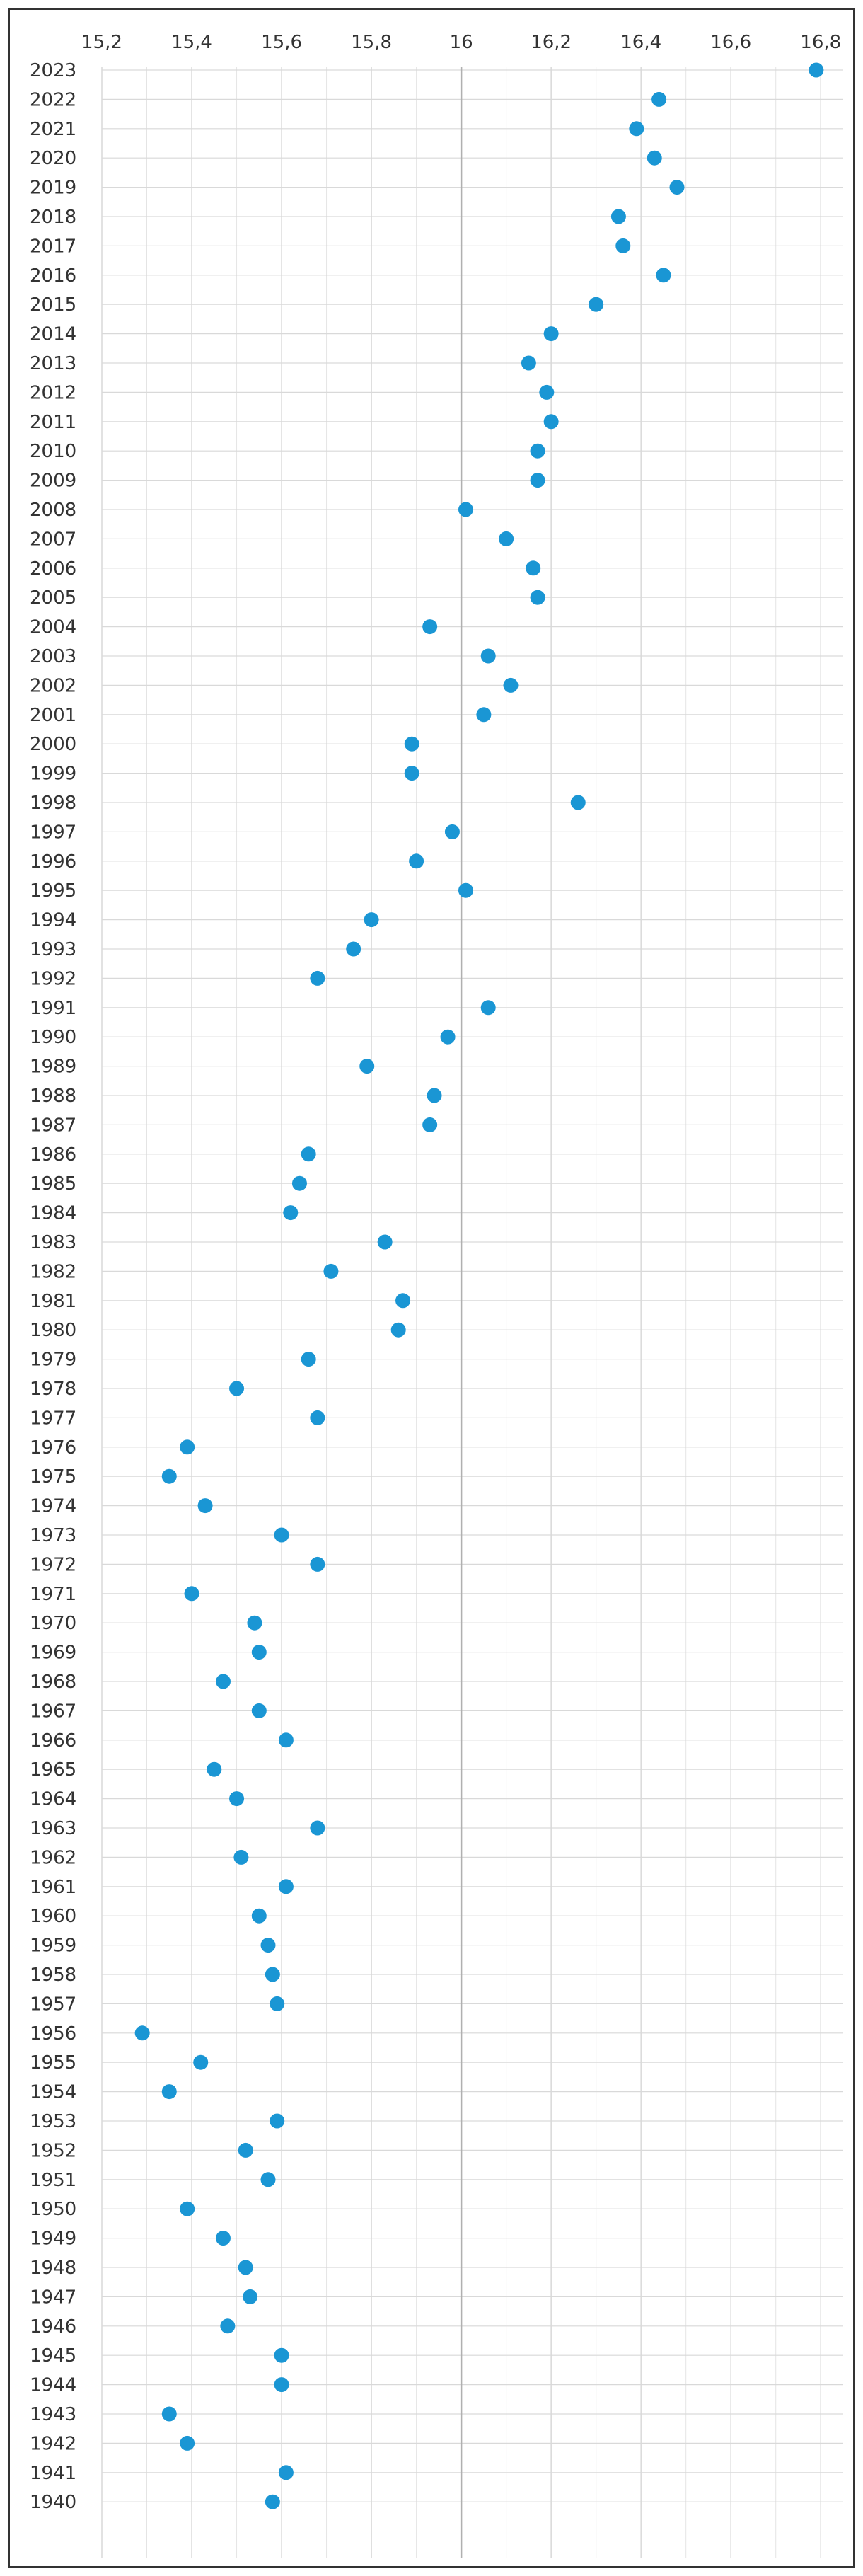 The height and width of the screenshot is (2576, 863). I want to click on y-tick-label: 2016, so click(53, 276).